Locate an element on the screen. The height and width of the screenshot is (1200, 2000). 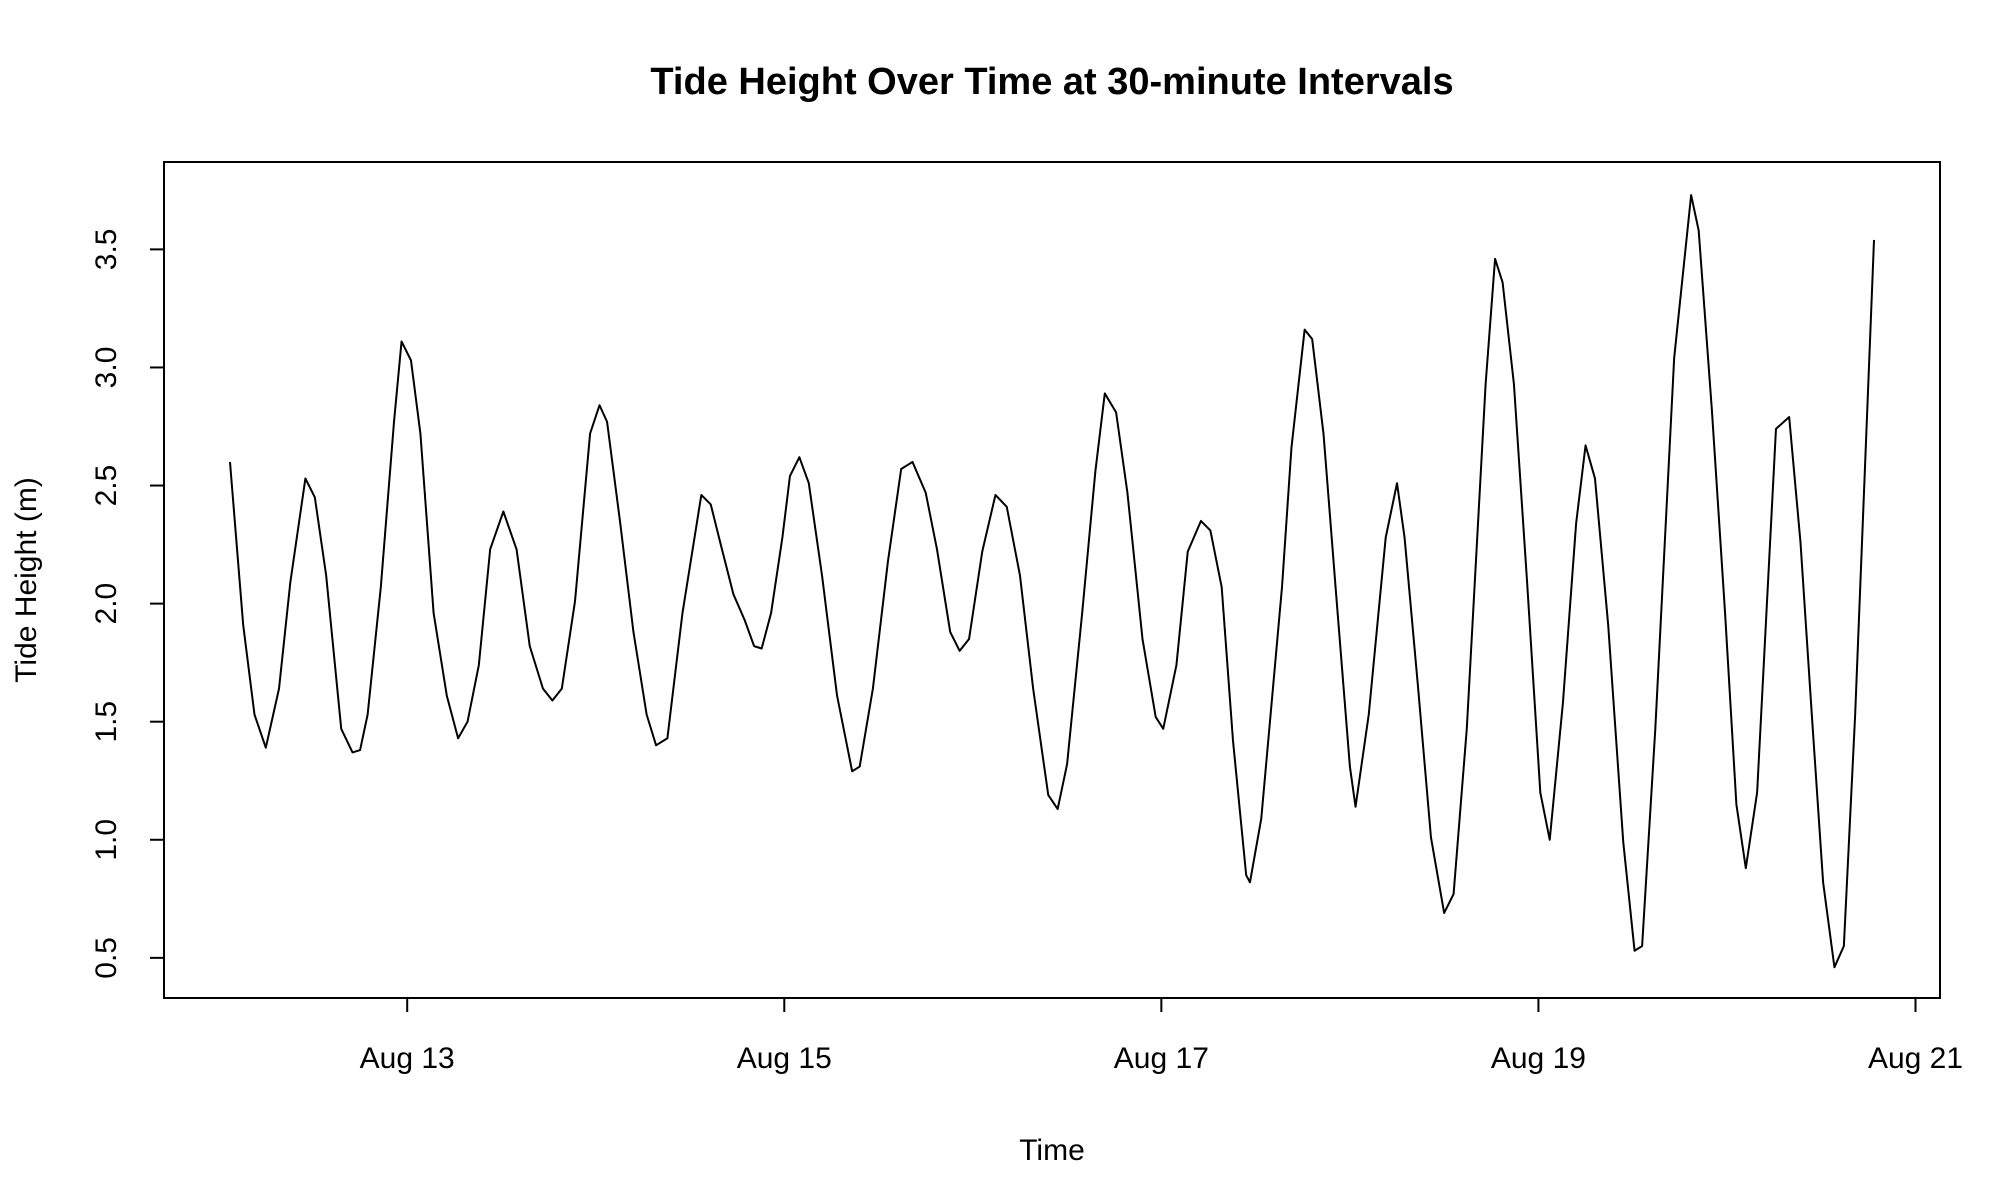
x-tick-label: Aug 13 is located at coordinates (407, 1058).